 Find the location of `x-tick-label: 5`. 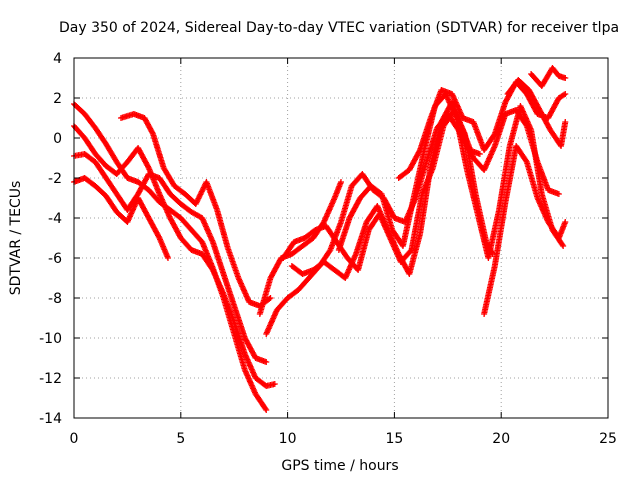

x-tick-label: 5 is located at coordinates (180, 439).